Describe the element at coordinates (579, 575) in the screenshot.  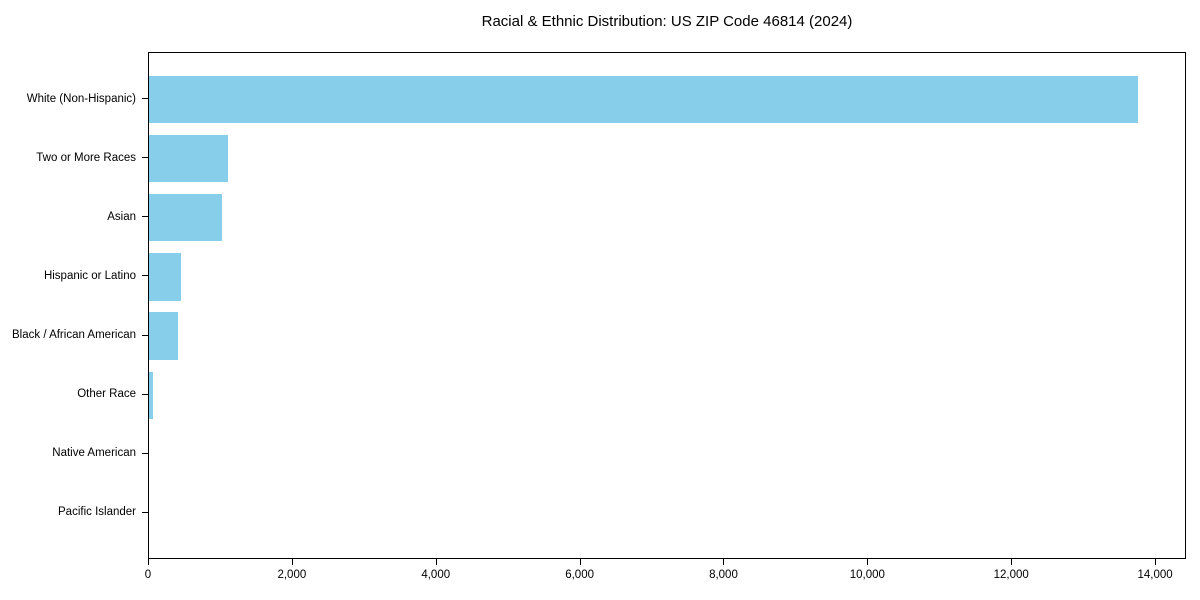
I see `x-tick-label: 6,000` at that location.